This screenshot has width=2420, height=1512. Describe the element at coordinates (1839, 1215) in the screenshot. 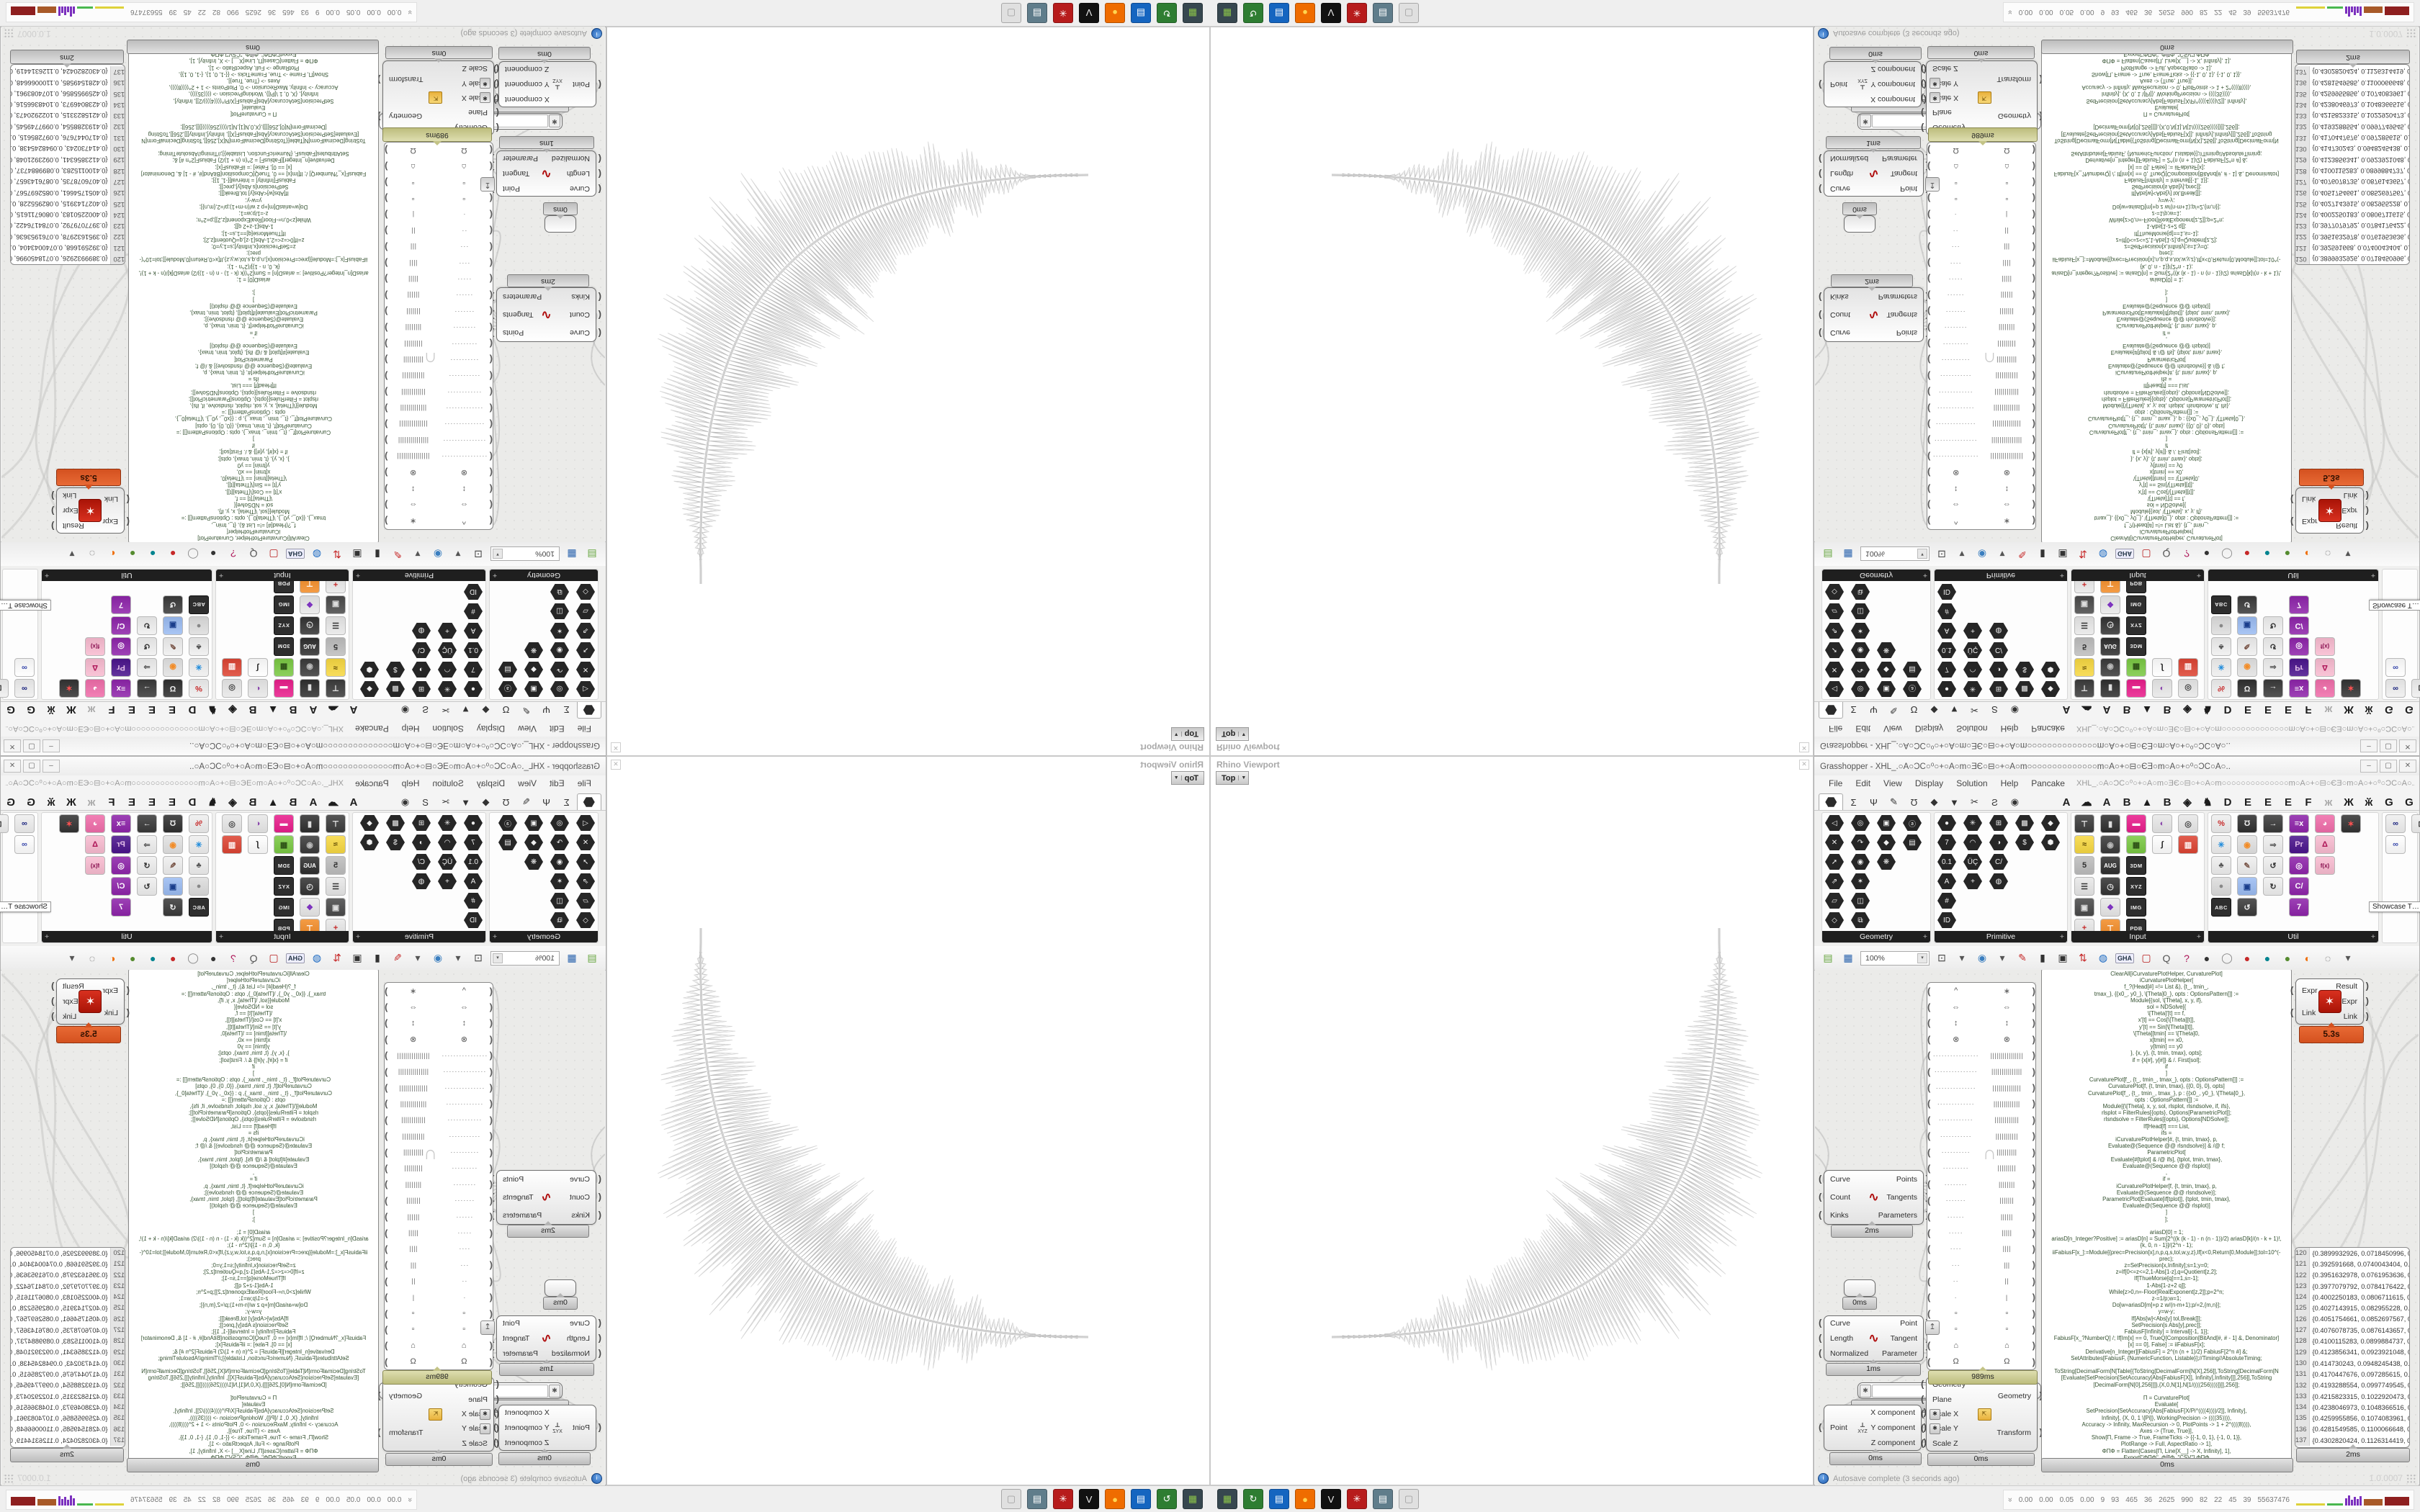

I see `input-label: Kinks` at that location.